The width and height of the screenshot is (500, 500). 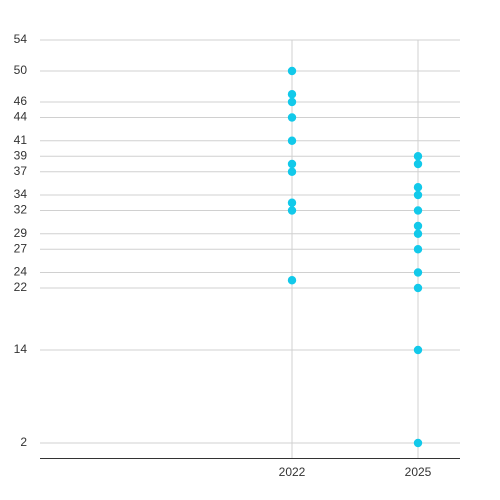 I want to click on y-tick-label: 27, so click(x=21, y=248).